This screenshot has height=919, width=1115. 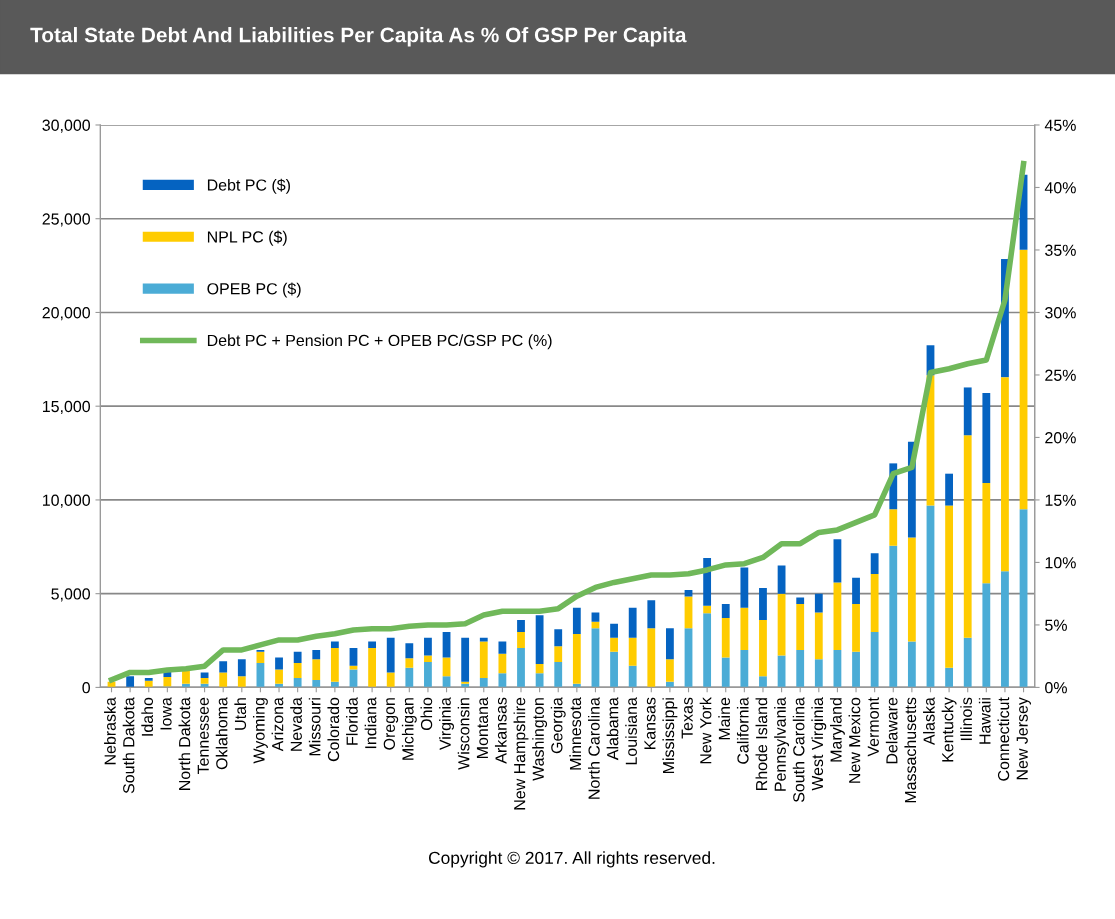 I want to click on x-tick-label: Tennessee, so click(x=203, y=736).